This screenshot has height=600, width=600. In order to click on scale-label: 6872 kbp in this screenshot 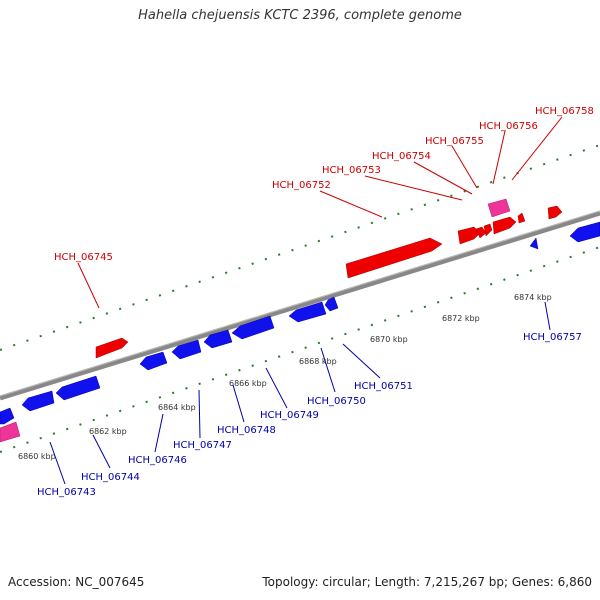, I will do `click(461, 318)`.